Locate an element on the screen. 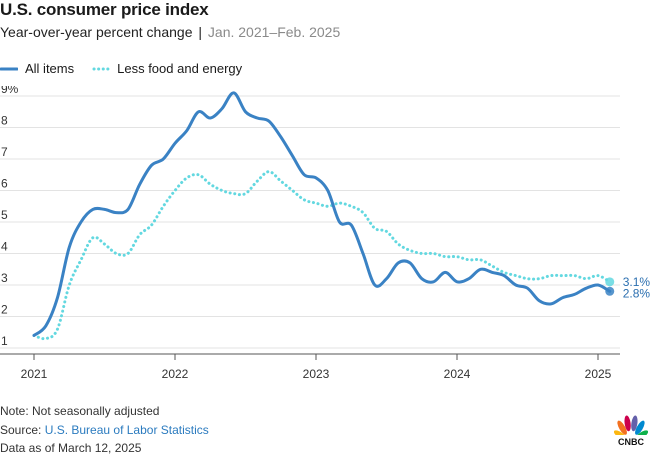  legend-item-less-food-energy: Less food and energy is located at coordinates (167, 68).